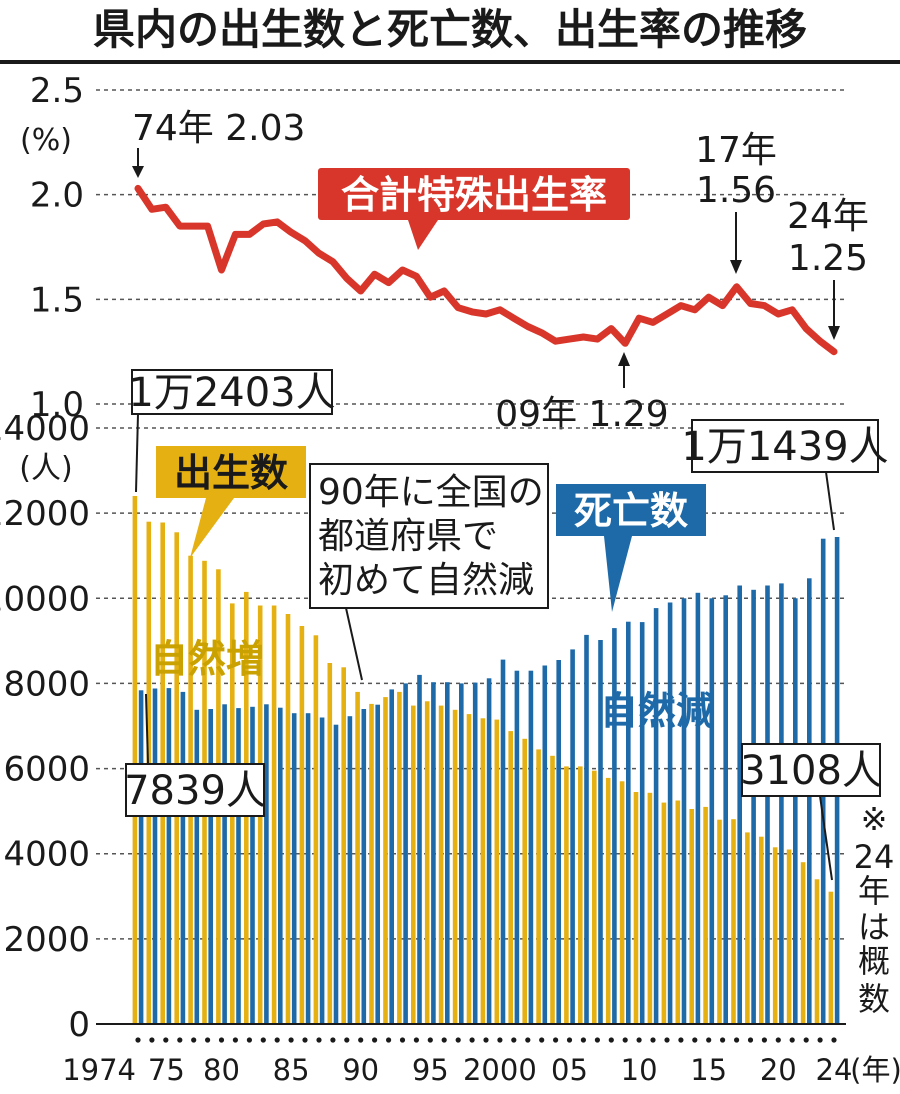 The width and height of the screenshot is (900, 1094). What do you see at coordinates (46, 684) in the screenshot?
I see `bar-y-tick: 8000` at bounding box center [46, 684].